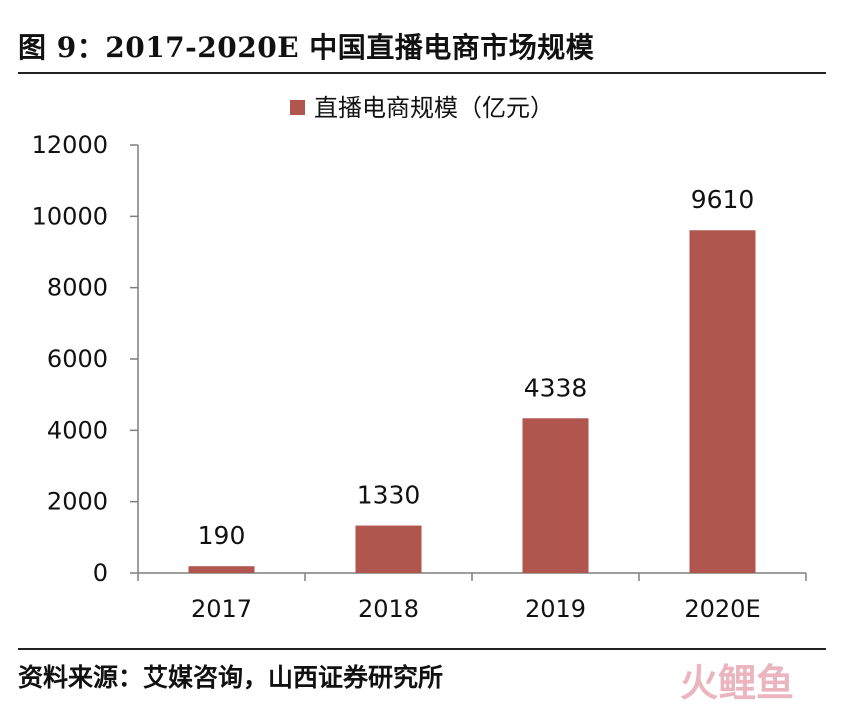 The width and height of the screenshot is (850, 707). Describe the element at coordinates (737, 683) in the screenshot. I see `watermark-logo: 火鲤鱼` at that location.